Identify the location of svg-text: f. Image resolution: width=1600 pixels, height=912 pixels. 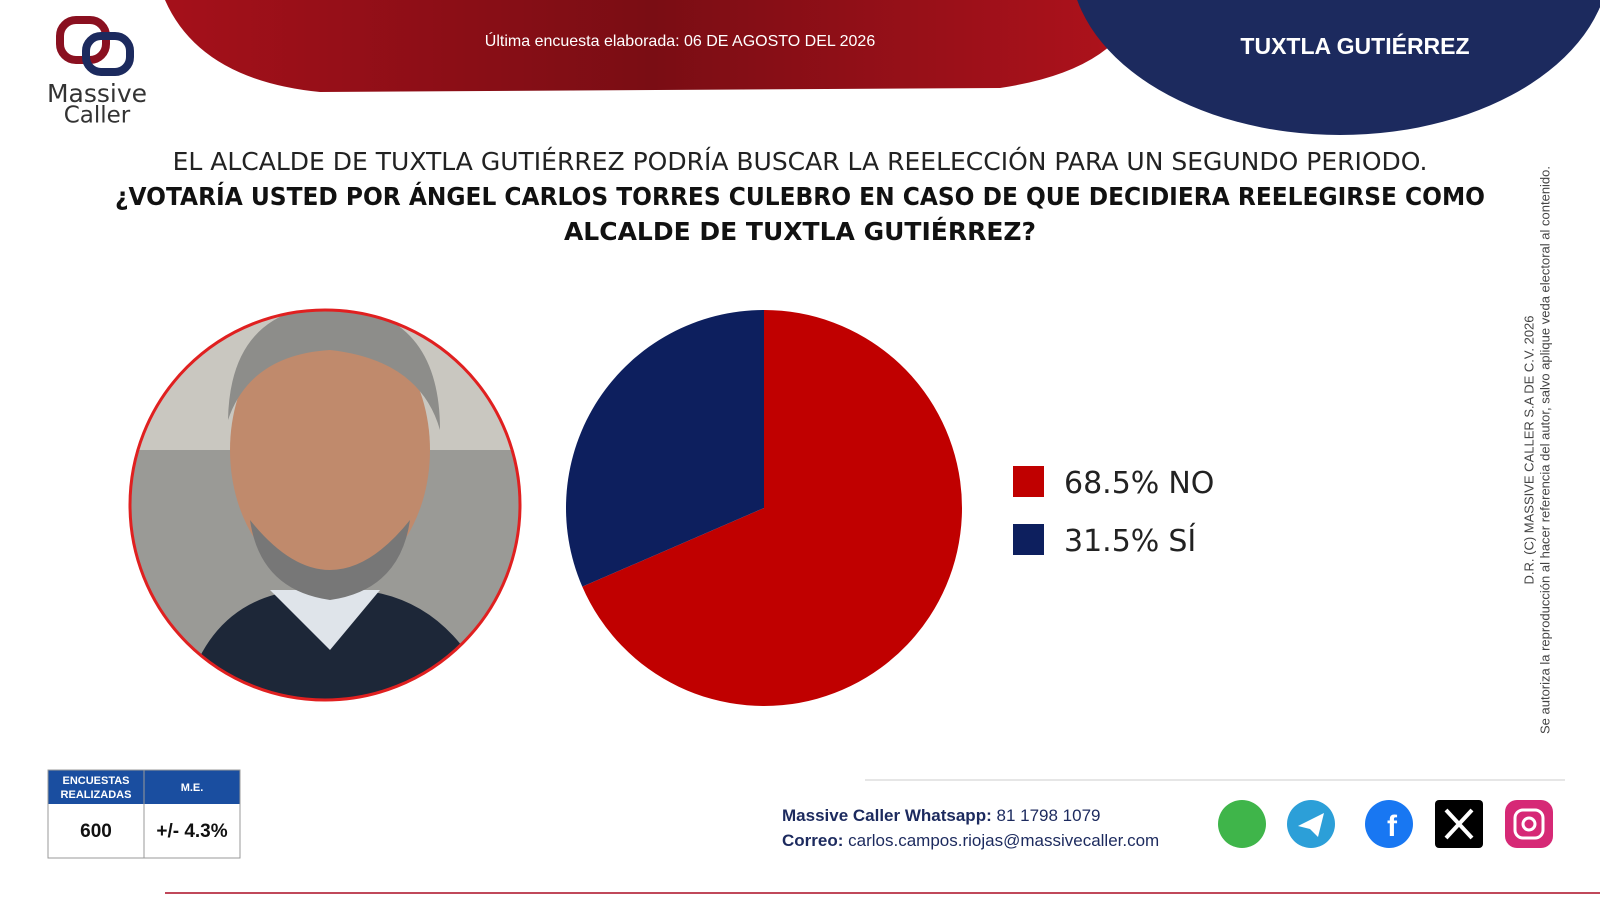
(1392, 826).